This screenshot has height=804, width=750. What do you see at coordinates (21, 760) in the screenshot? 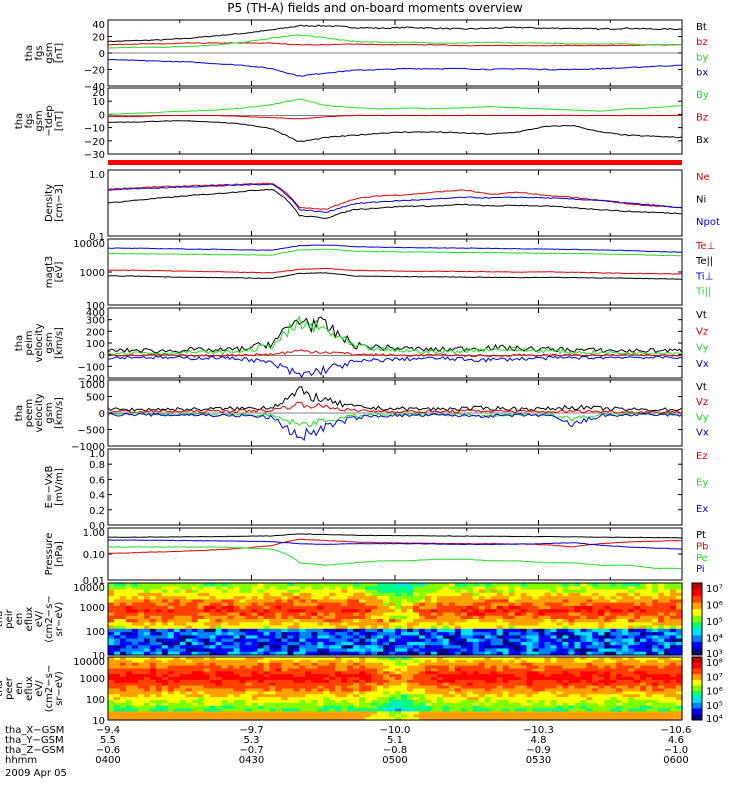
I see `x-axis-row-label: hhmm` at bounding box center [21, 760].